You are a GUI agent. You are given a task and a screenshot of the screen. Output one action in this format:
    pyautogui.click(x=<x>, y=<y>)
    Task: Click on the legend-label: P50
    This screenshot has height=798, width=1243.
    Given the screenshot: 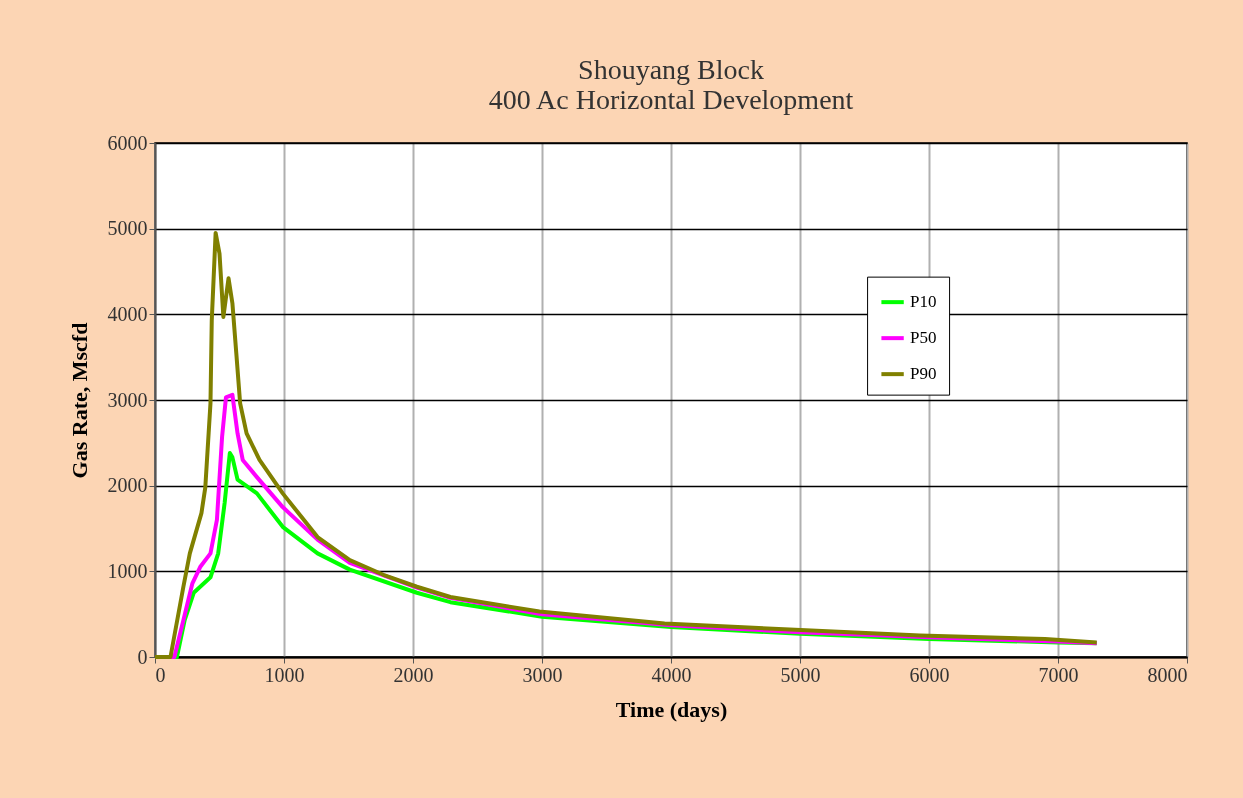 What is the action you would take?
    pyautogui.click(x=923, y=338)
    